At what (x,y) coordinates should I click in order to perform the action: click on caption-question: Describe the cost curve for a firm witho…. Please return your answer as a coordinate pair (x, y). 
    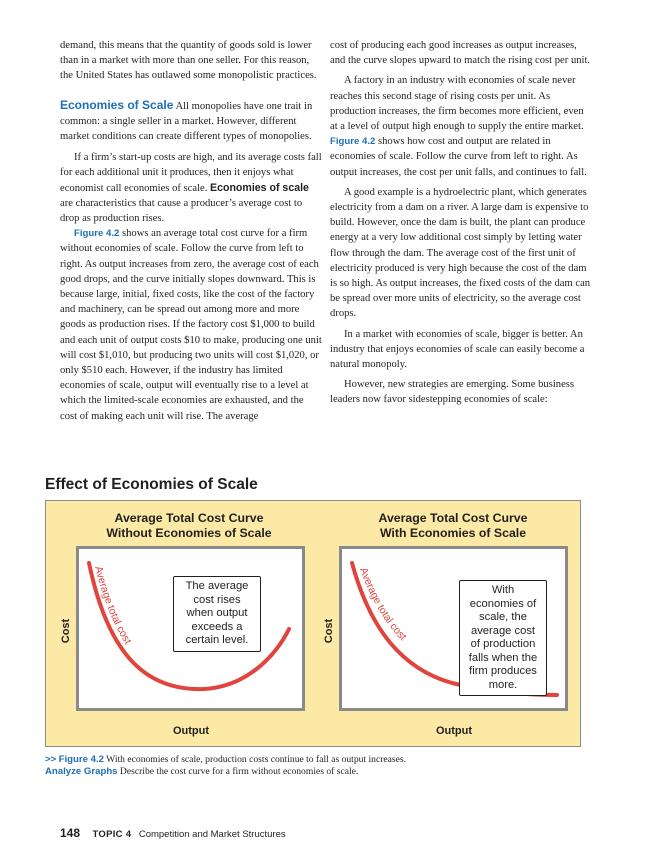
    Looking at the image, I should click on (238, 771).